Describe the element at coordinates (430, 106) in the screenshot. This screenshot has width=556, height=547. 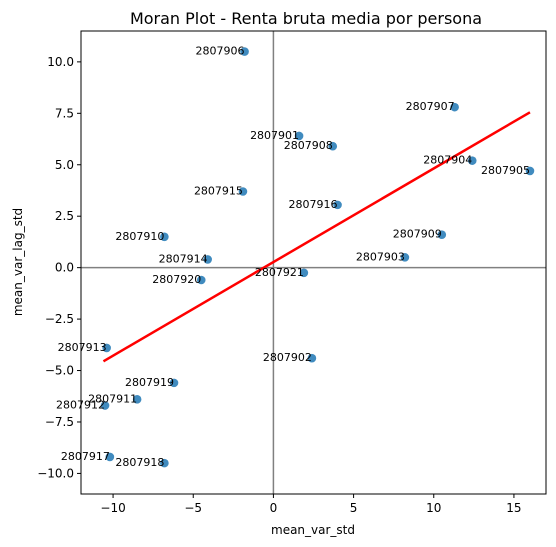
I see `point-label-2807907: 2807907` at that location.